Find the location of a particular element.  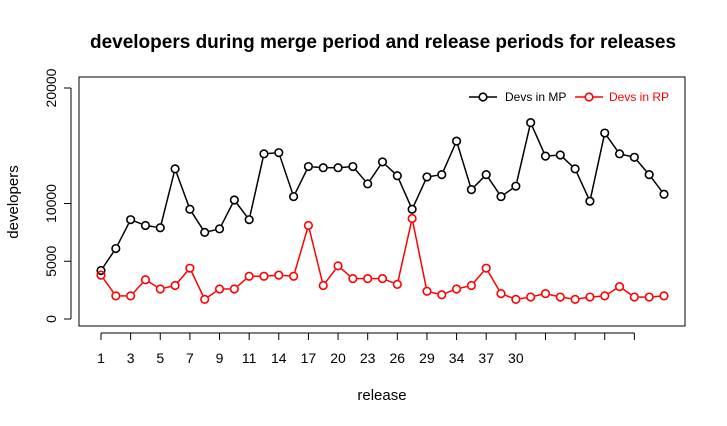

legend-label: Devs in RP is located at coordinates (639, 97).